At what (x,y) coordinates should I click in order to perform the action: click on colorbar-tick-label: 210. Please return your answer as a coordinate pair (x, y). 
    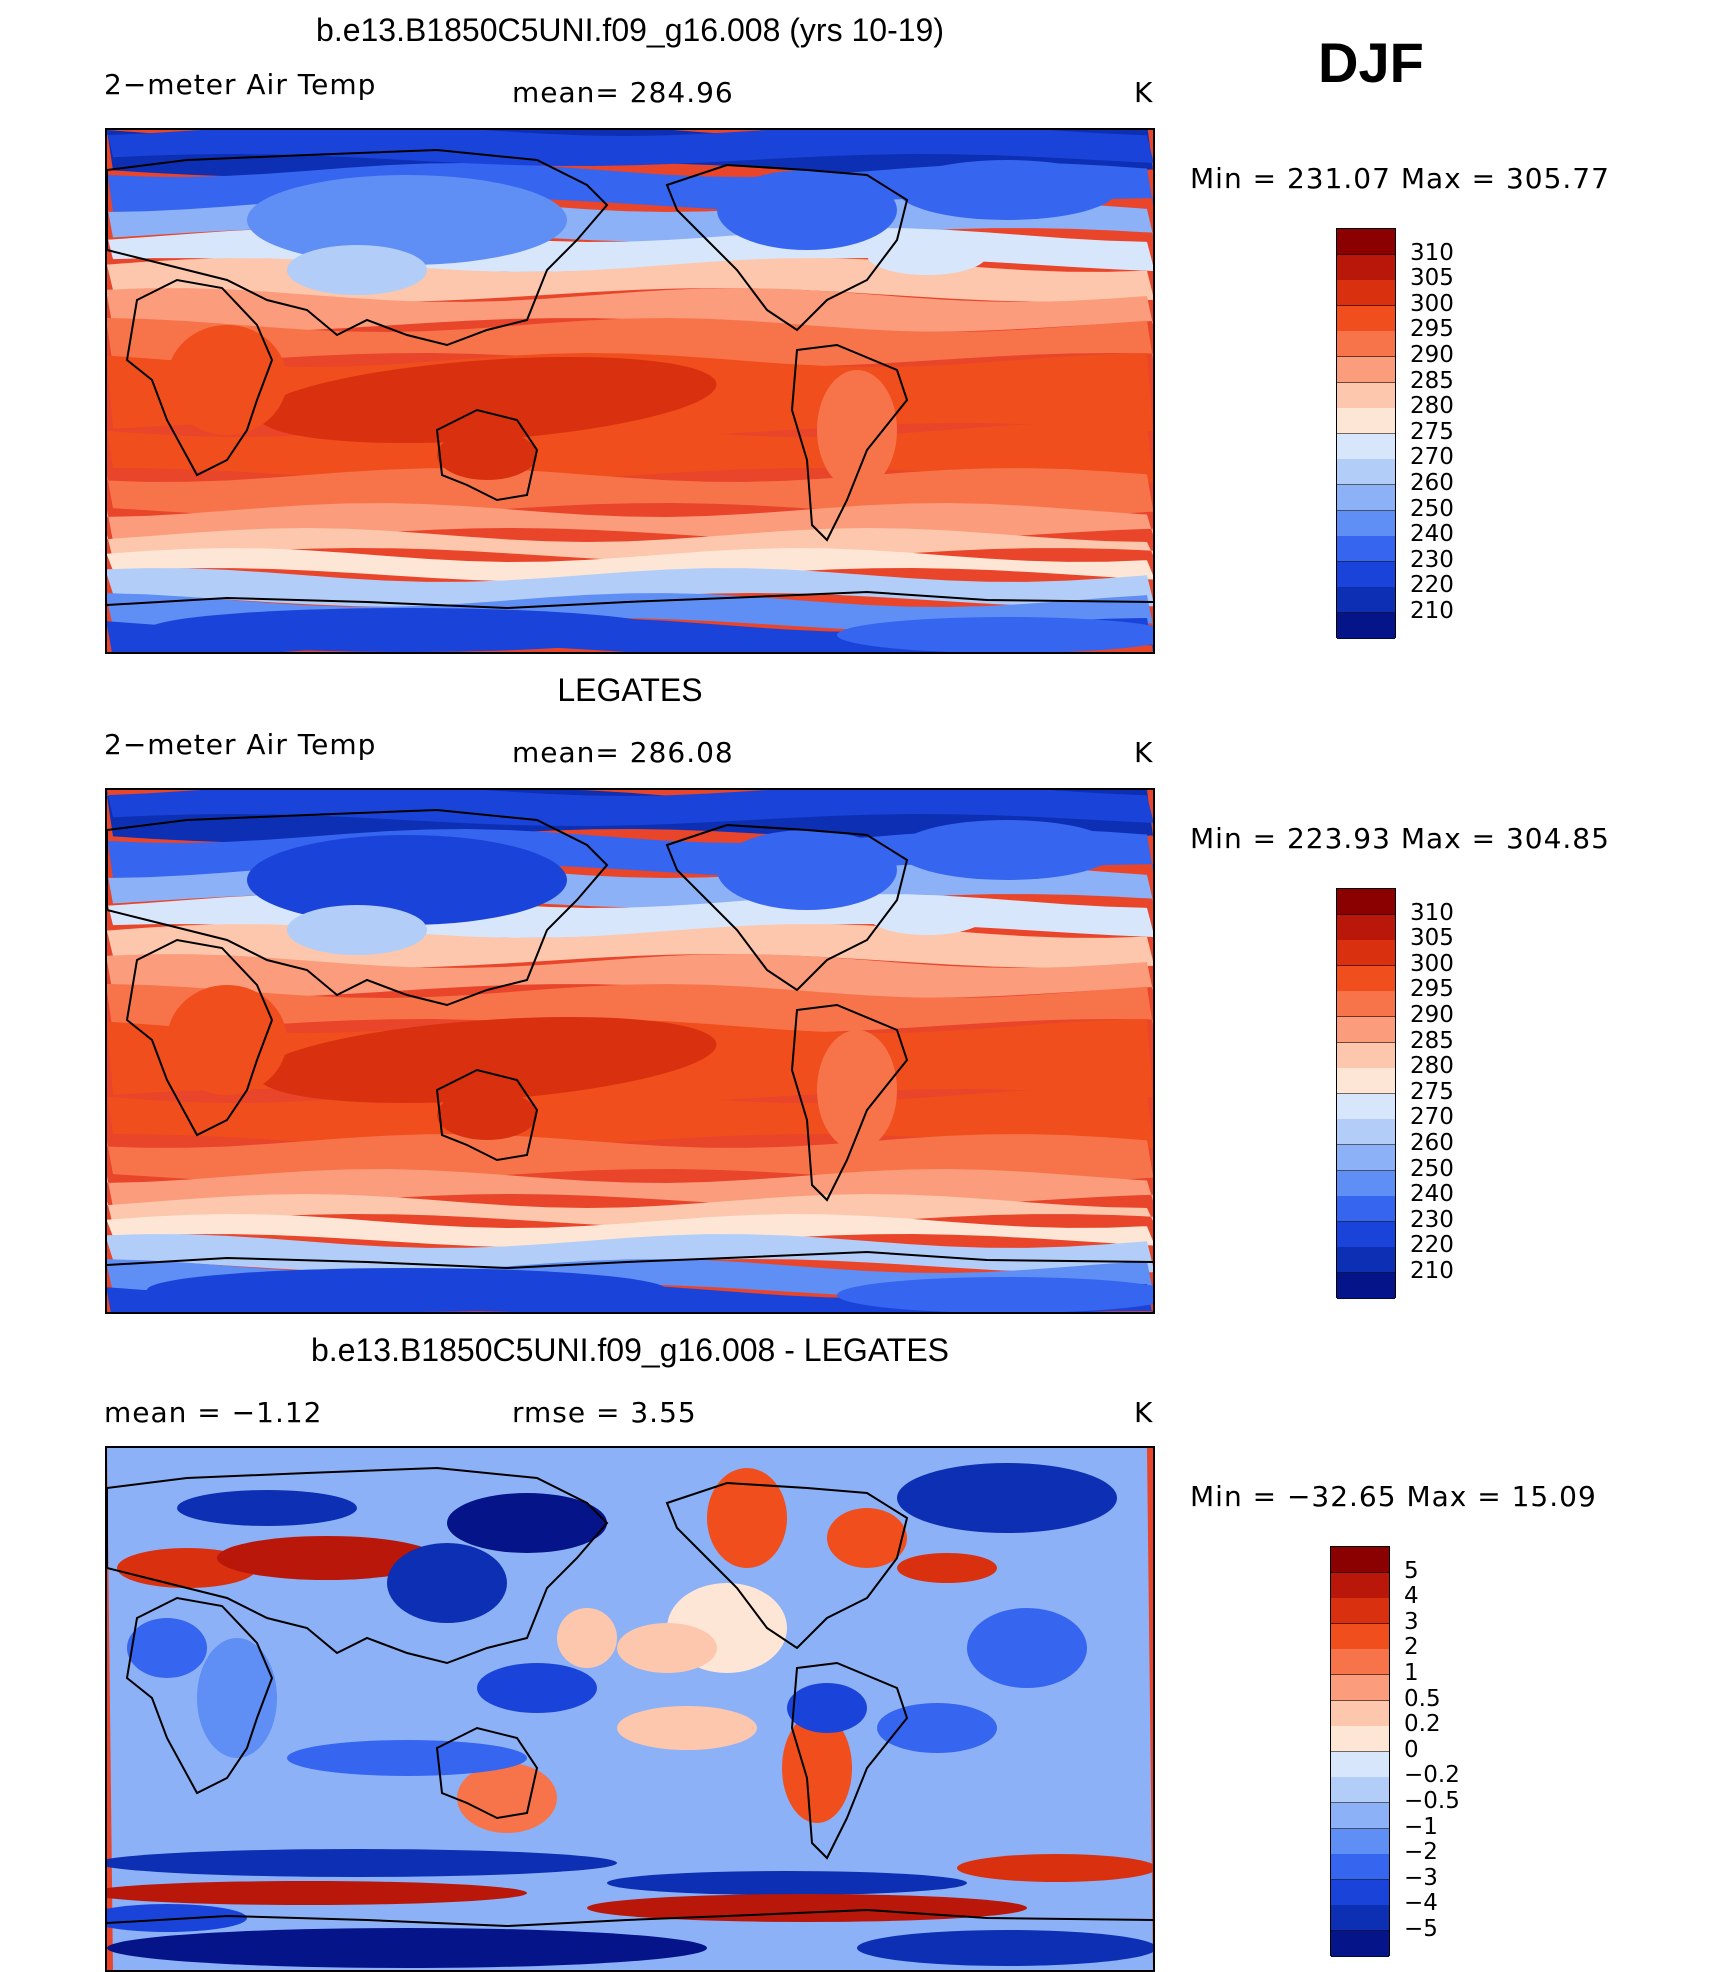
    Looking at the image, I should click on (1432, 611).